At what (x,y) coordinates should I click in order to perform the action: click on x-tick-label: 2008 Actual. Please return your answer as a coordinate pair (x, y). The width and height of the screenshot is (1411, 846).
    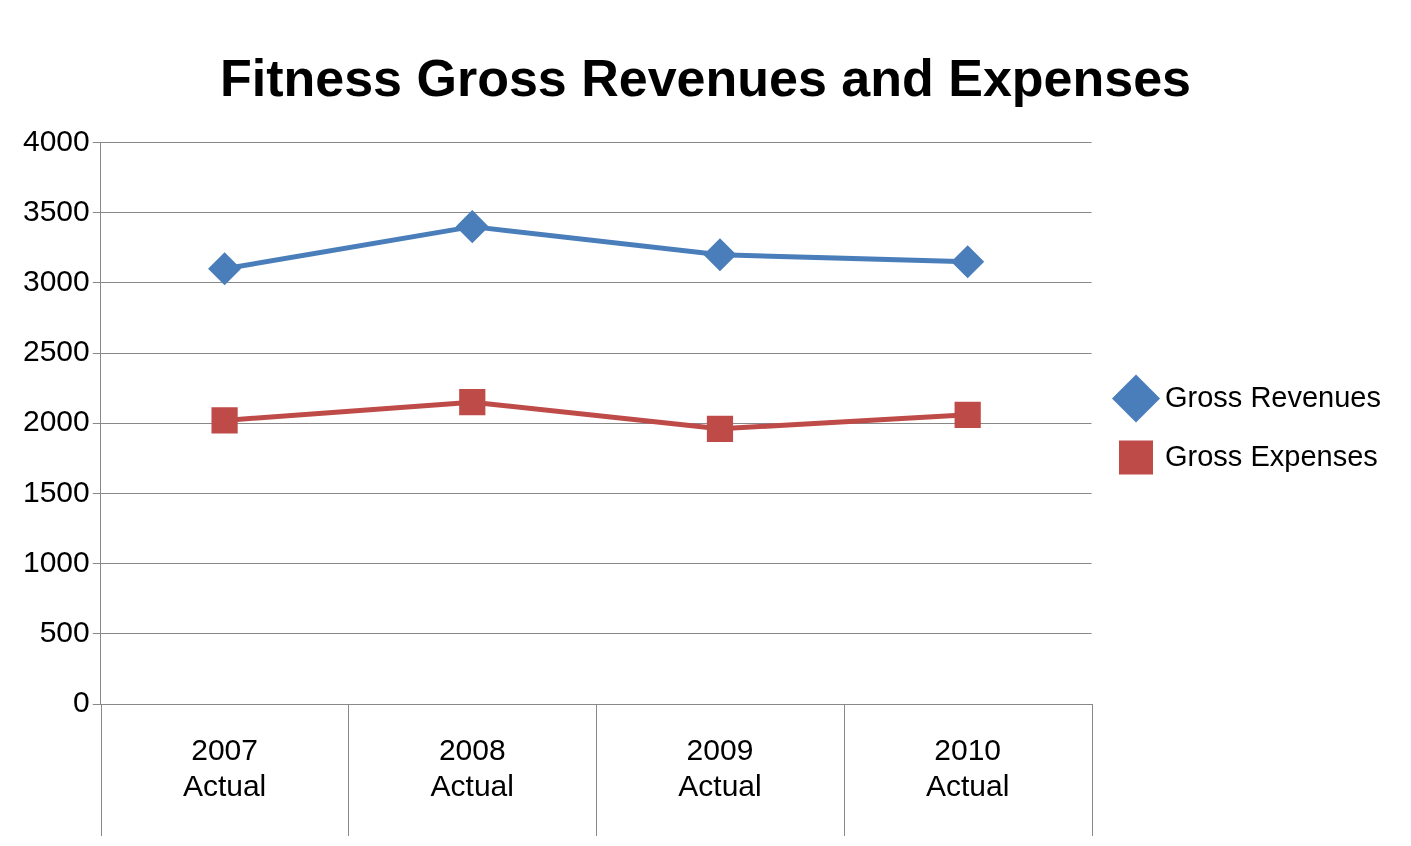
    Looking at the image, I should click on (472, 768).